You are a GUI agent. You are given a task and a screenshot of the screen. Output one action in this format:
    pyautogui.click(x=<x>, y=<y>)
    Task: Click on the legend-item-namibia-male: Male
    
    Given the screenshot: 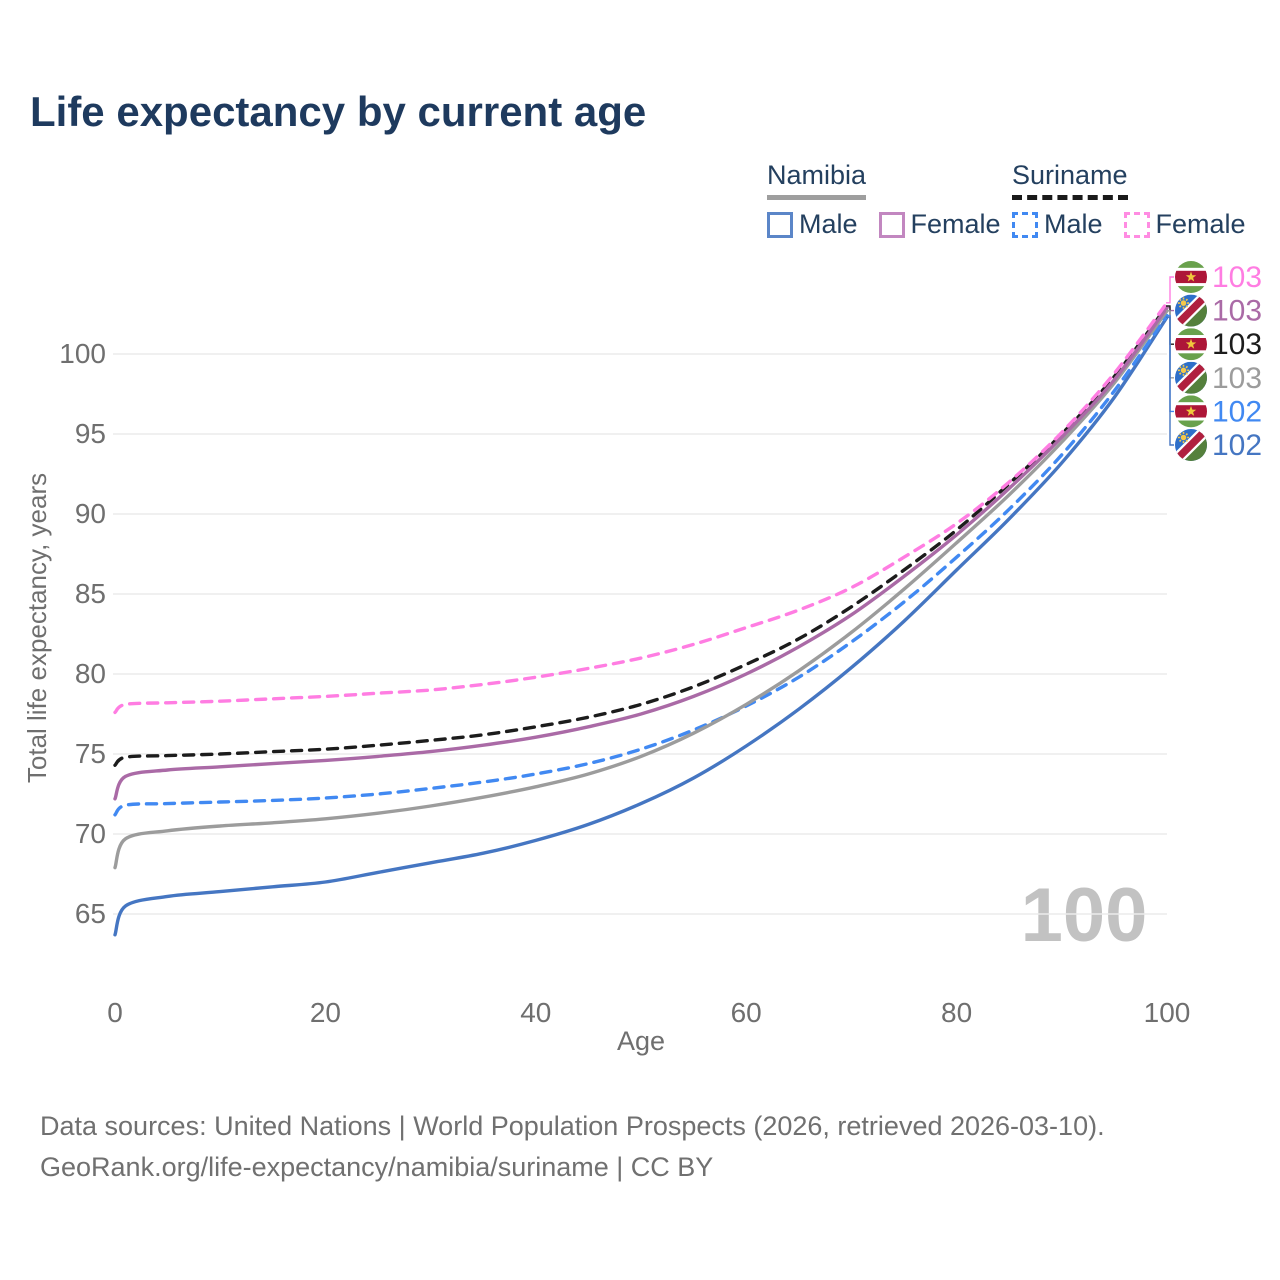 What is the action you would take?
    pyautogui.click(x=812, y=224)
    